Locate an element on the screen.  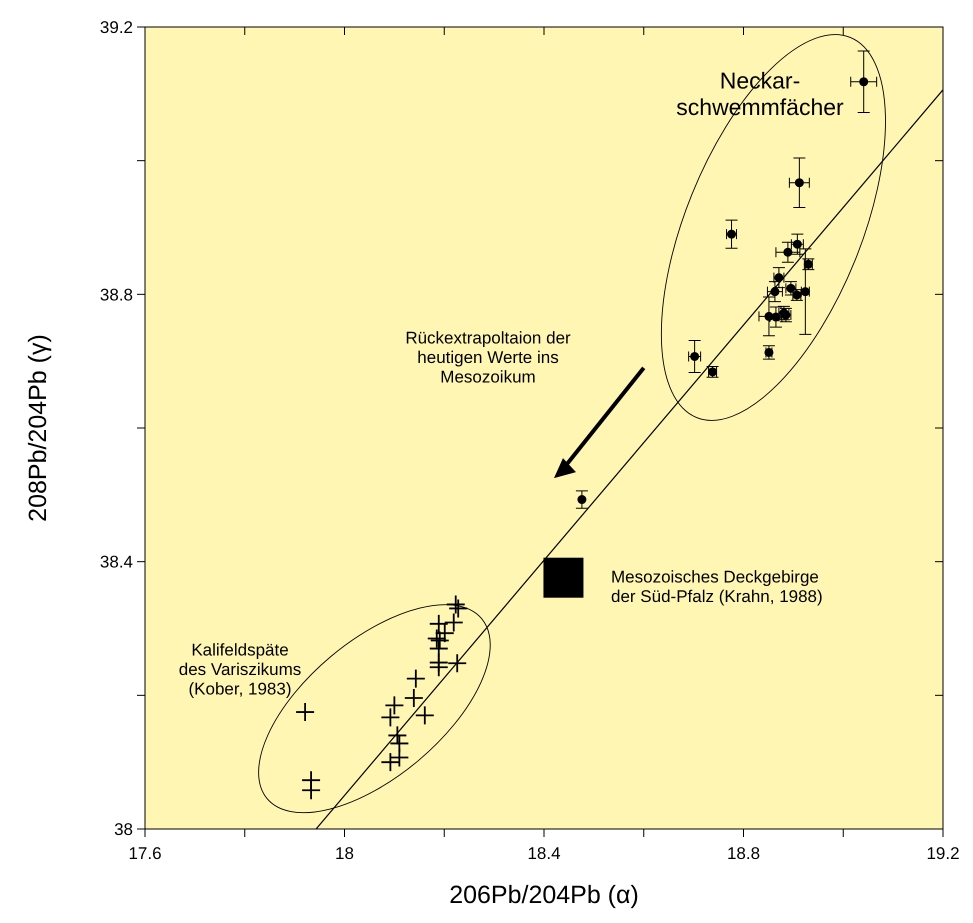
y-tick-label: 38.8 is located at coordinates (116, 294).